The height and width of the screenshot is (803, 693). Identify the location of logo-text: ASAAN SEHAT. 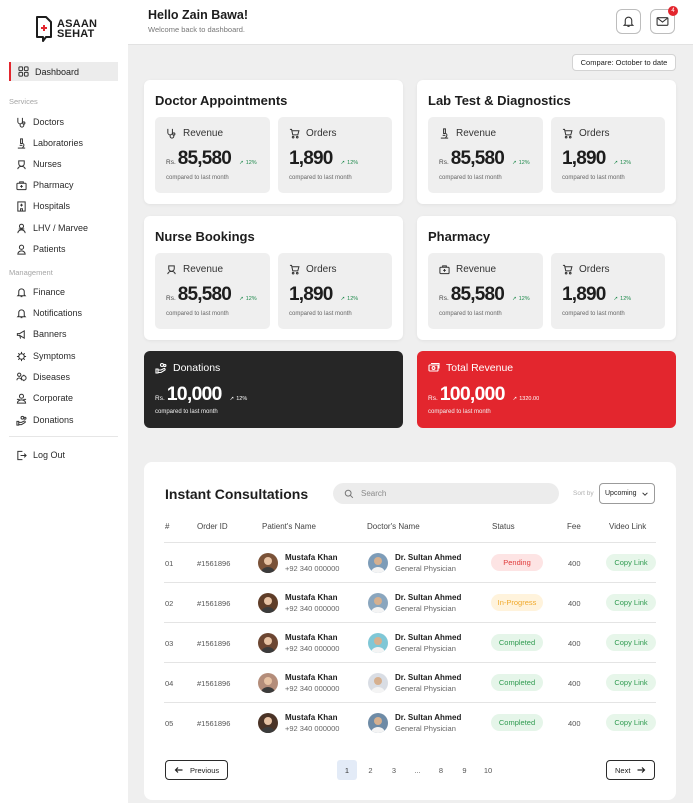
(77, 29).